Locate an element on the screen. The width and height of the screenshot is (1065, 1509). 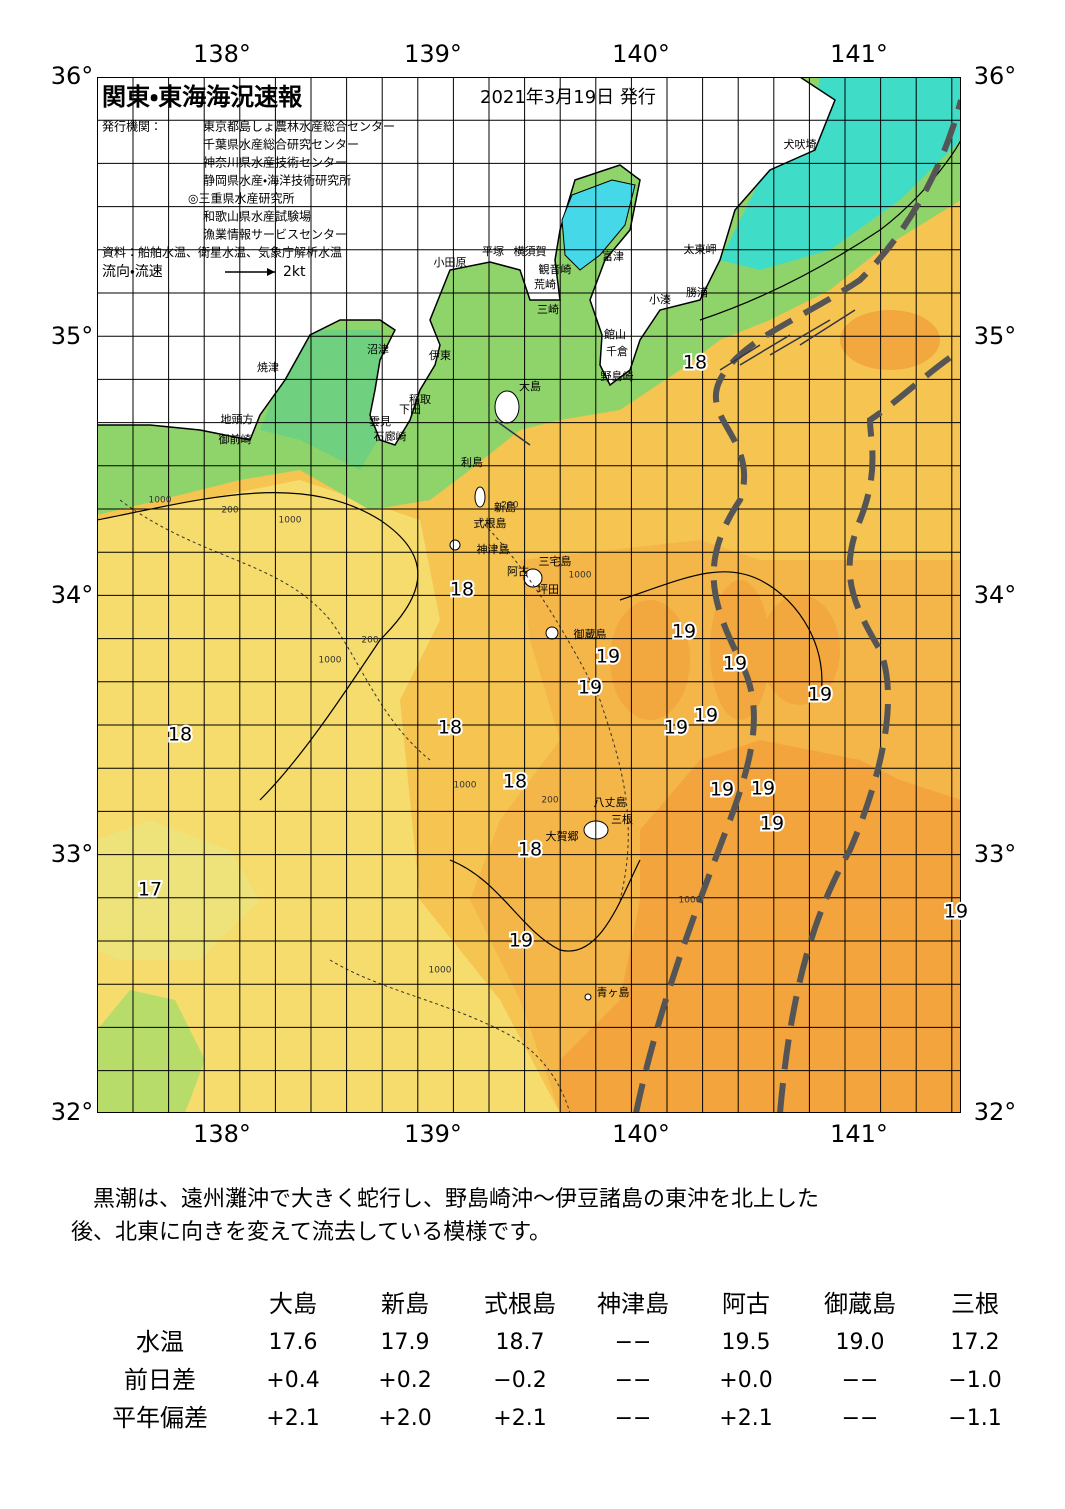
place-name: 三宅島 is located at coordinates (555, 561).